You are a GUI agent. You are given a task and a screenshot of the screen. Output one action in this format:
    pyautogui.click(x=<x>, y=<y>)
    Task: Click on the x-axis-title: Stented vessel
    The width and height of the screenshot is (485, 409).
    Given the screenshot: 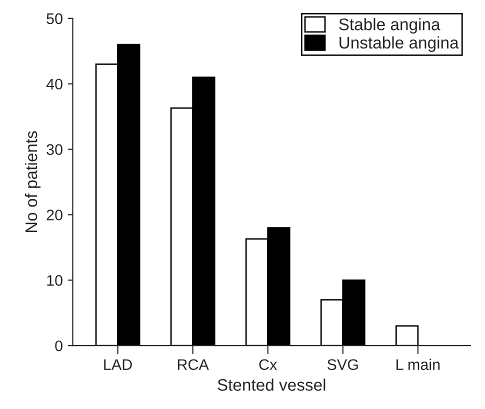 What is the action you would take?
    pyautogui.click(x=272, y=384)
    